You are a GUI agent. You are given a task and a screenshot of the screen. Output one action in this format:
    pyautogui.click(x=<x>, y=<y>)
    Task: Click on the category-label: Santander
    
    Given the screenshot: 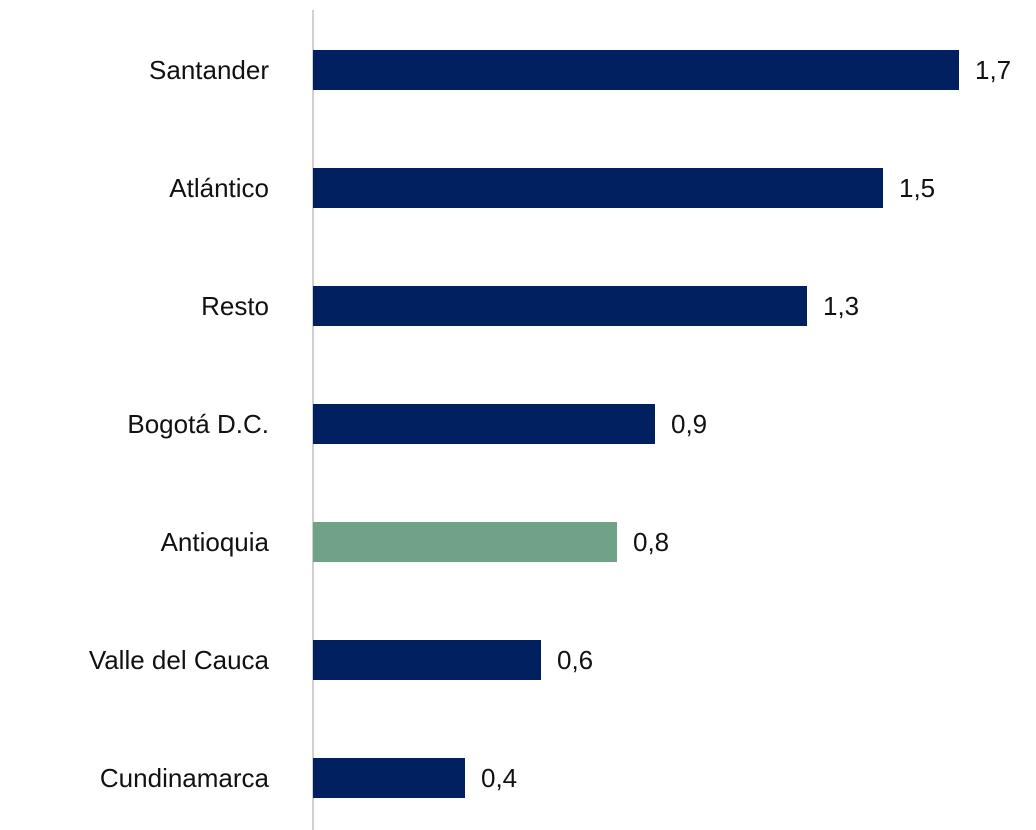 What is the action you would take?
    pyautogui.click(x=209, y=70)
    